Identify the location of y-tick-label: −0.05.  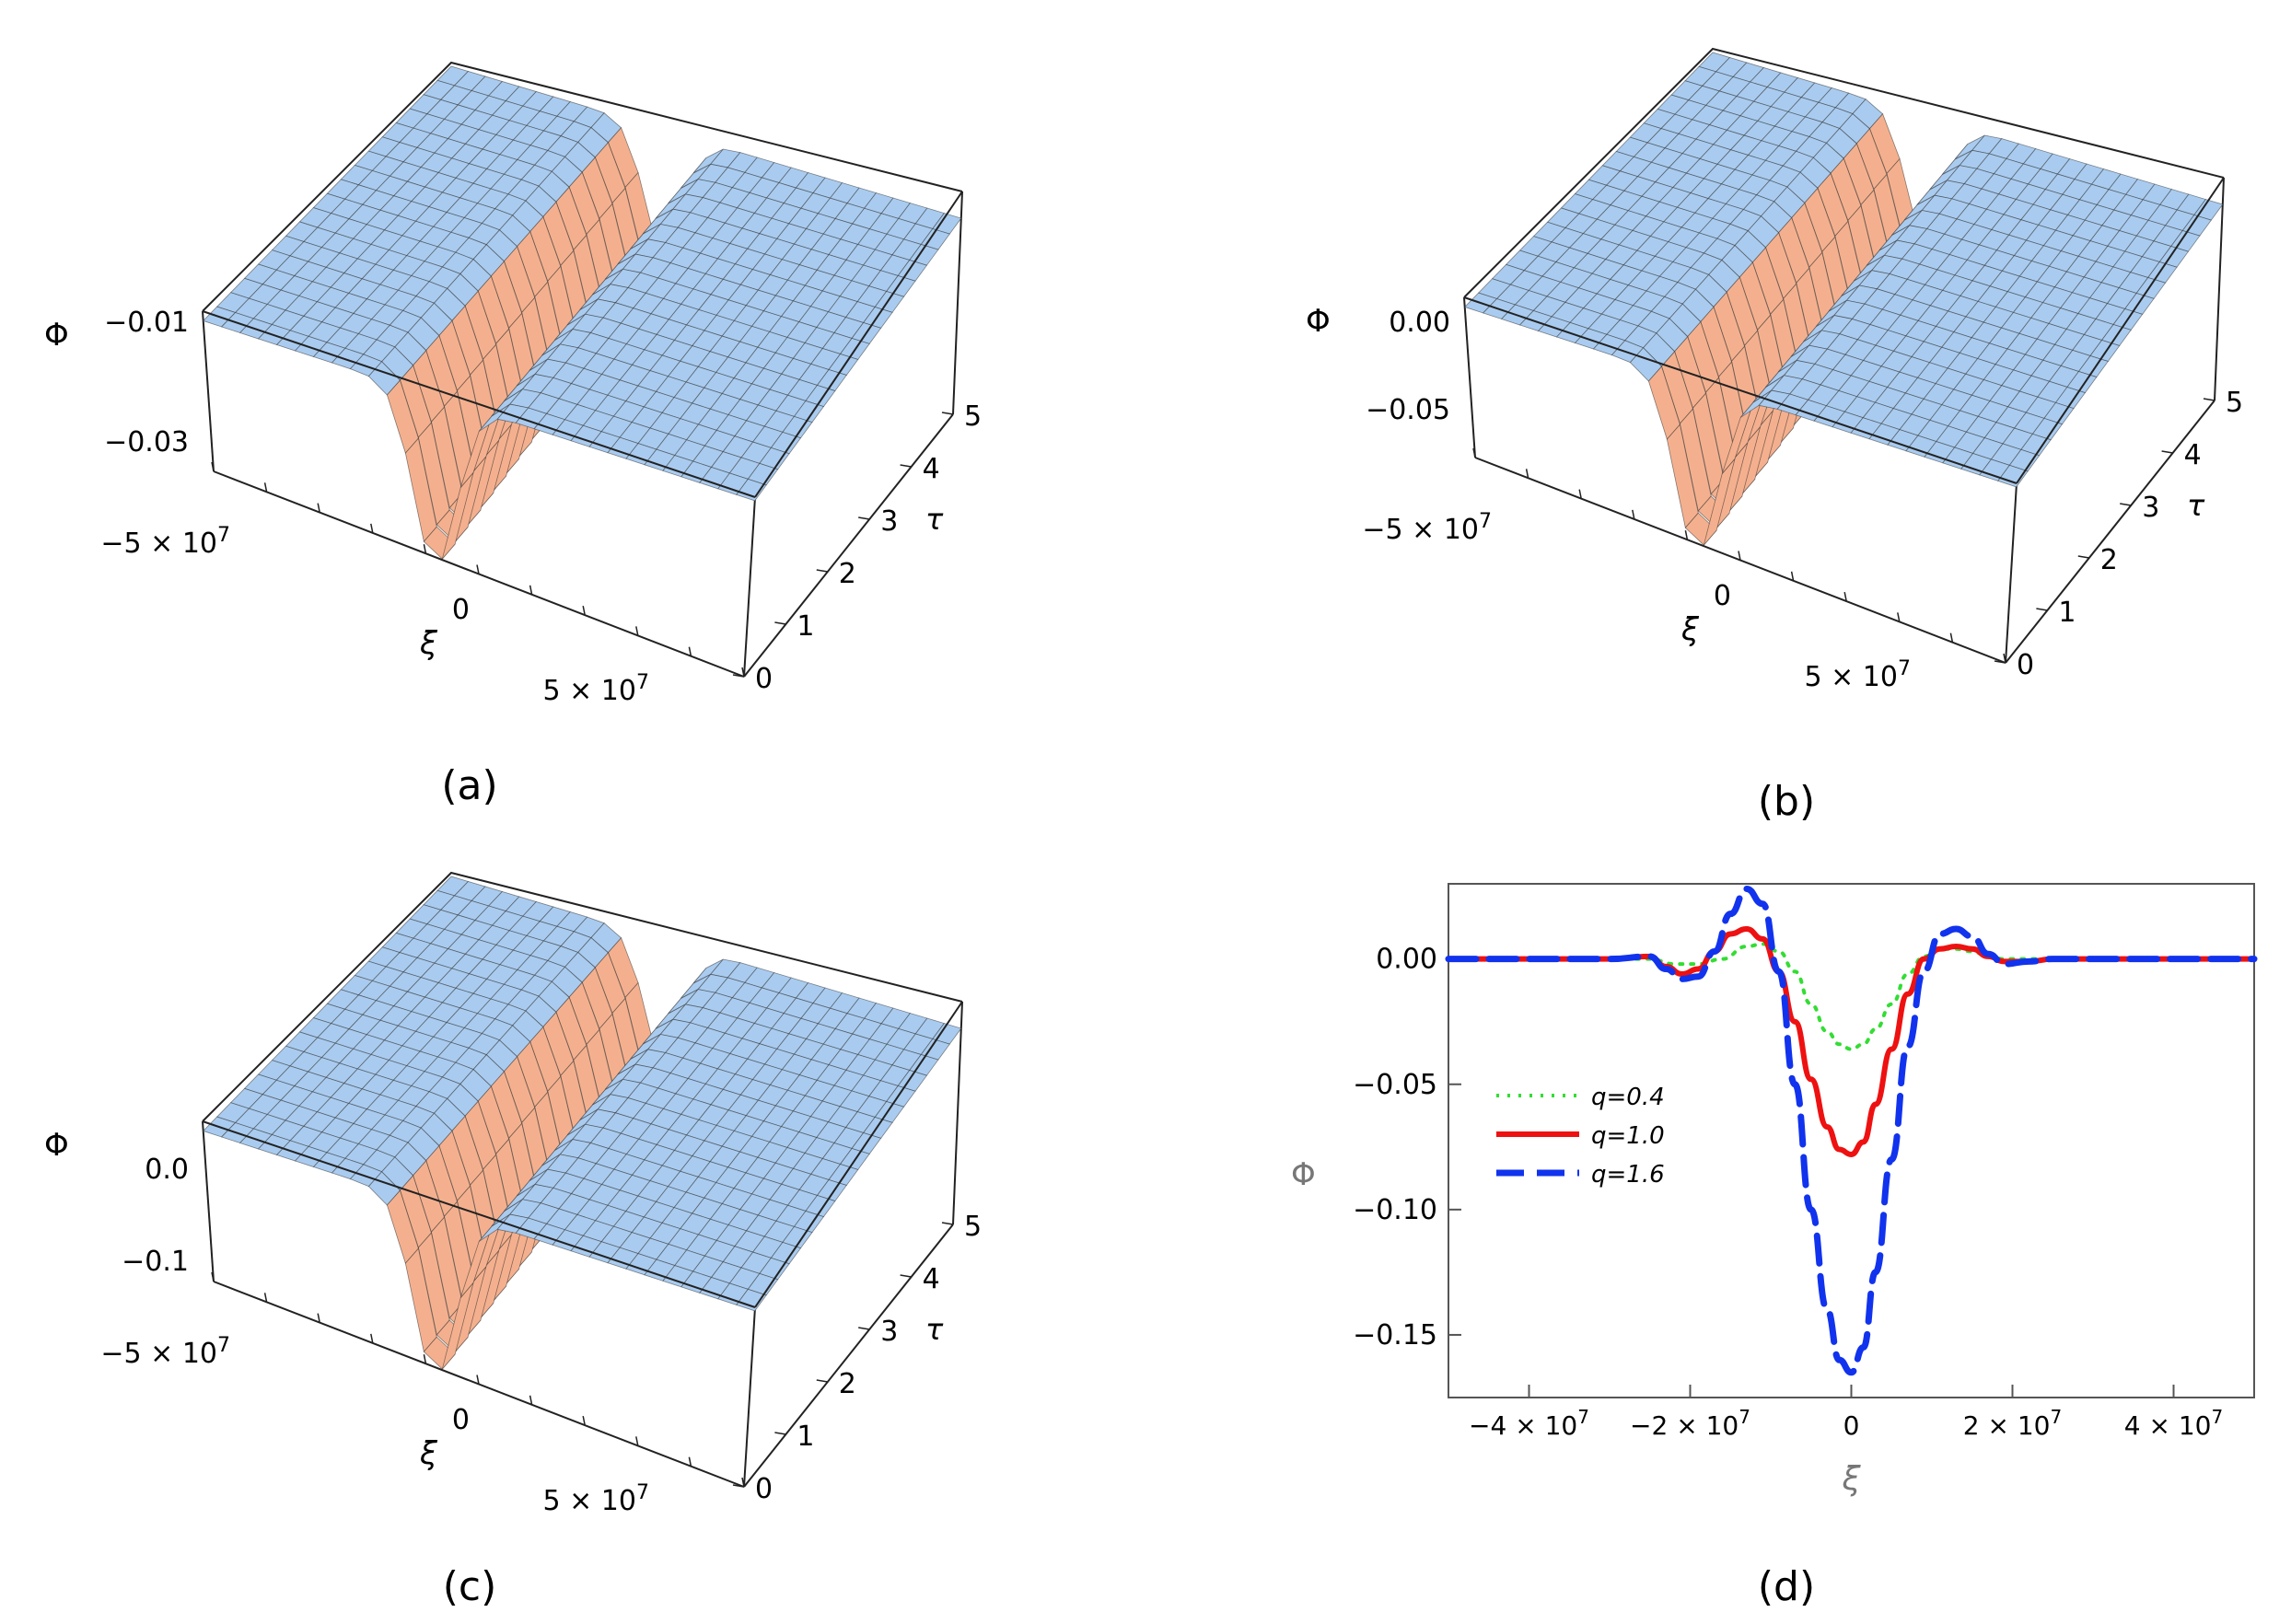
(1395, 1085).